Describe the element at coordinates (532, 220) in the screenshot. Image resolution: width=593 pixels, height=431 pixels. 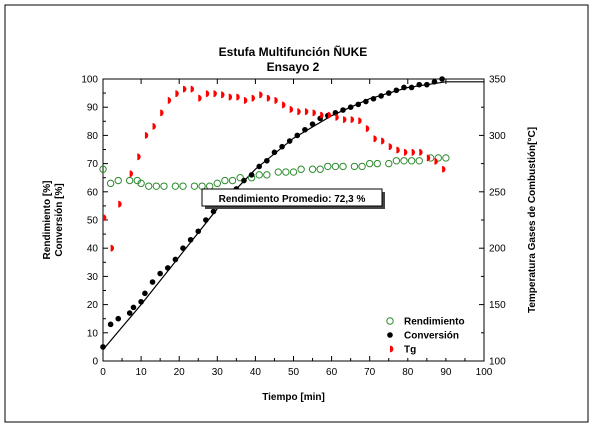
I see `y-right-axis-label: Temperatura Gases de Combustión[°C]` at that location.